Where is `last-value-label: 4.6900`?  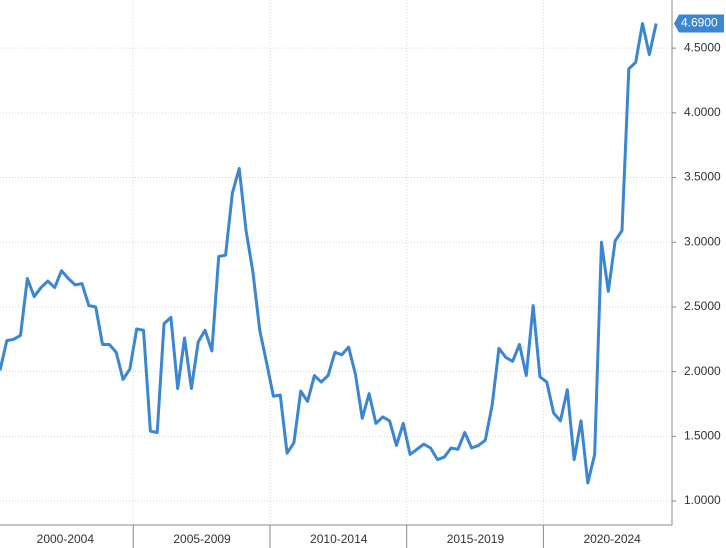
last-value-label: 4.6900 is located at coordinates (699, 23).